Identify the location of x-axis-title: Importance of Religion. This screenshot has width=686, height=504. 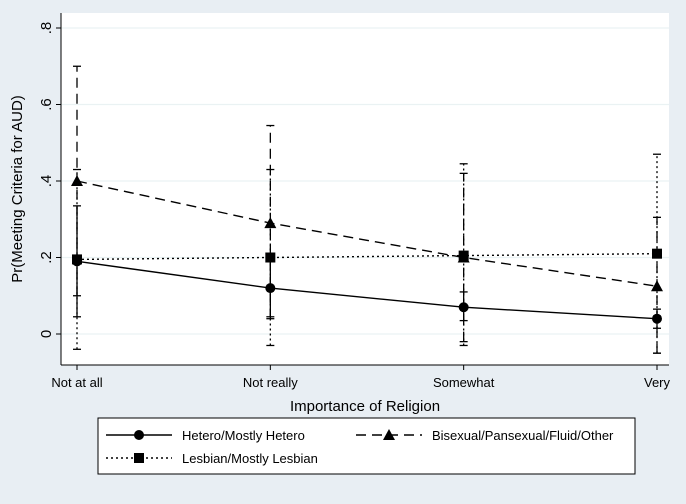
(365, 406).